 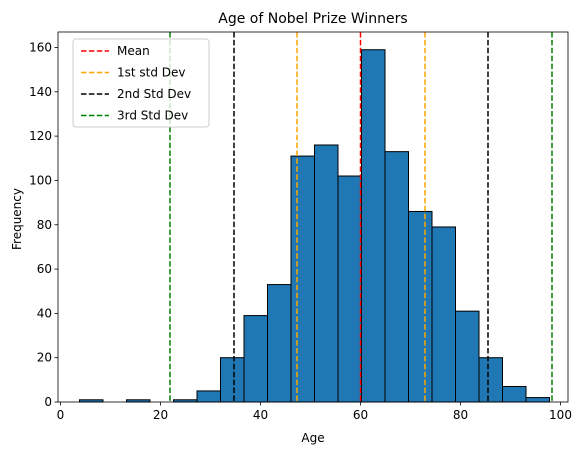 What do you see at coordinates (460, 415) in the screenshot?
I see `x-tick-label: 80` at bounding box center [460, 415].